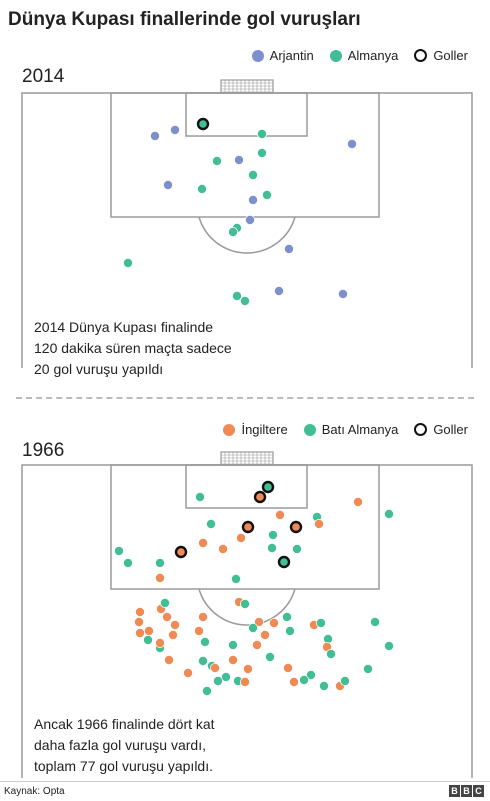  I want to click on legend-item-england: İngiltere, so click(255, 429).